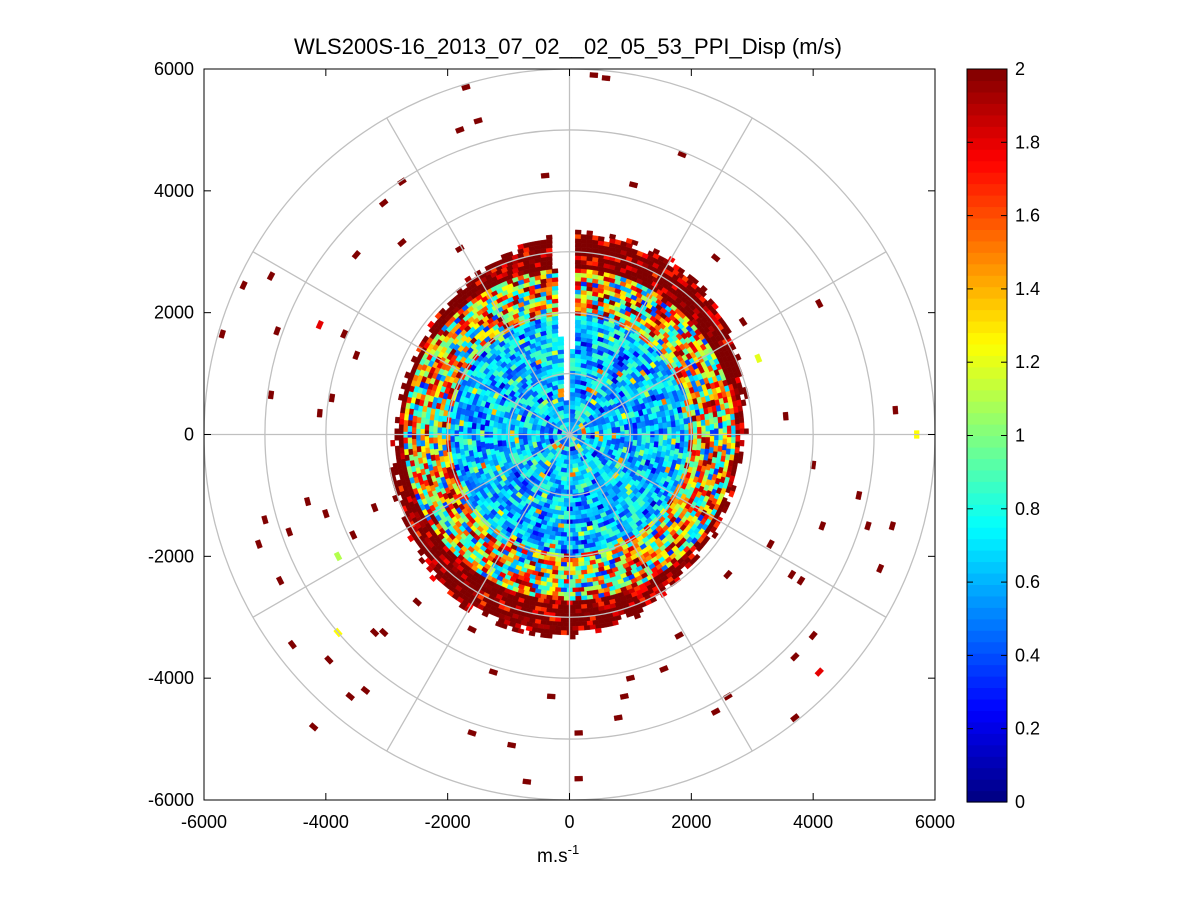 The image size is (1201, 901). Describe the element at coordinates (174, 69) in the screenshot. I see `y-tick-label: 6000` at that location.